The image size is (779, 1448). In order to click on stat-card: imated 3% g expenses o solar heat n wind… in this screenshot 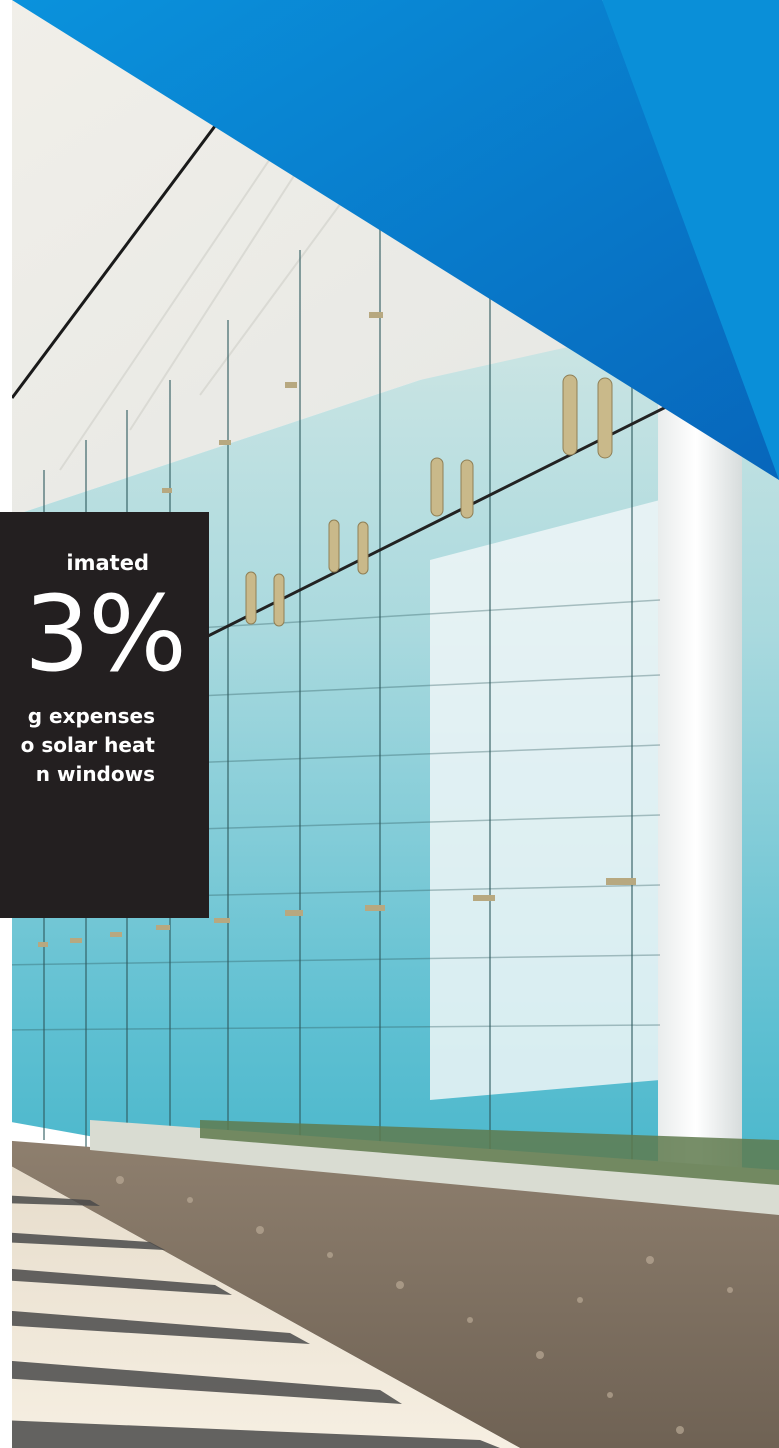, I will do `click(104, 715)`.